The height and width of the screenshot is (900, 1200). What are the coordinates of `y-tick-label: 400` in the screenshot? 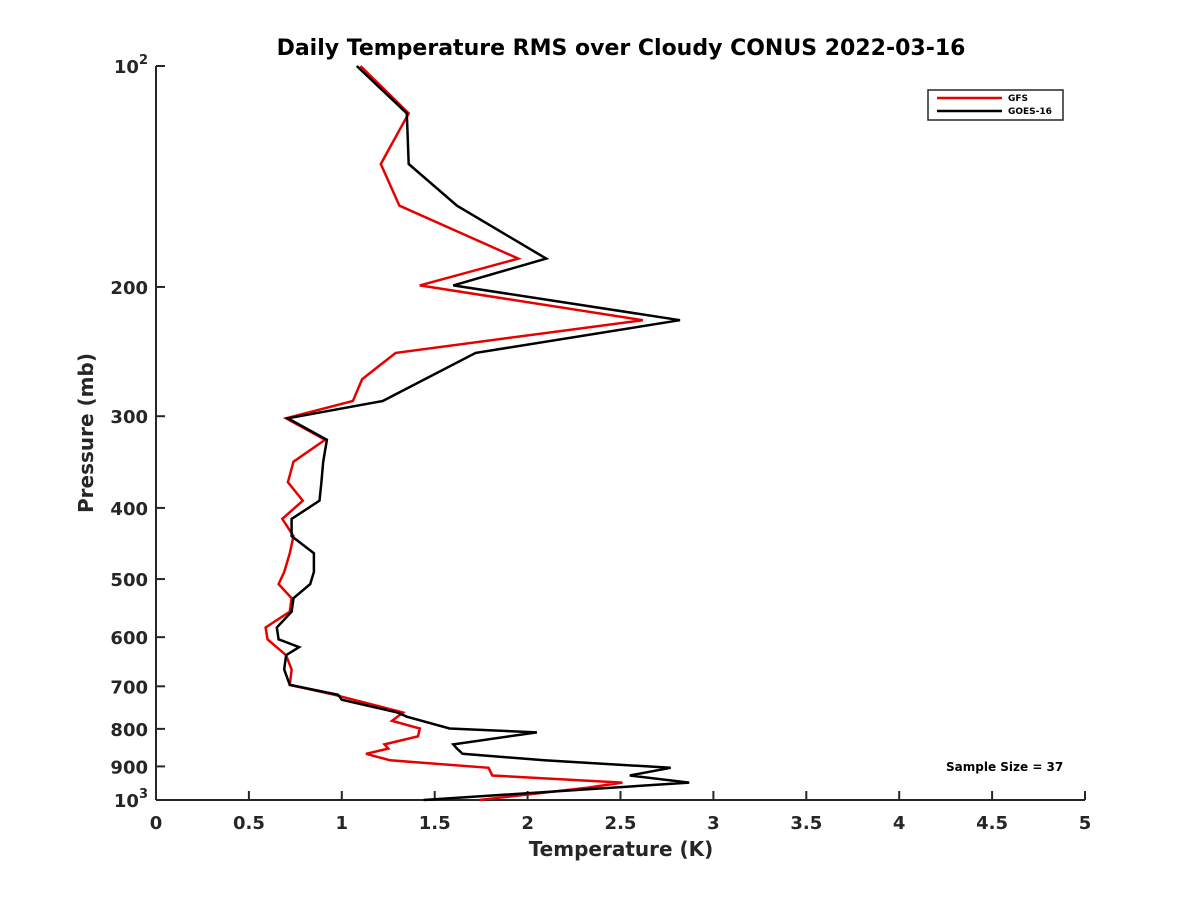 It's located at (129, 509).